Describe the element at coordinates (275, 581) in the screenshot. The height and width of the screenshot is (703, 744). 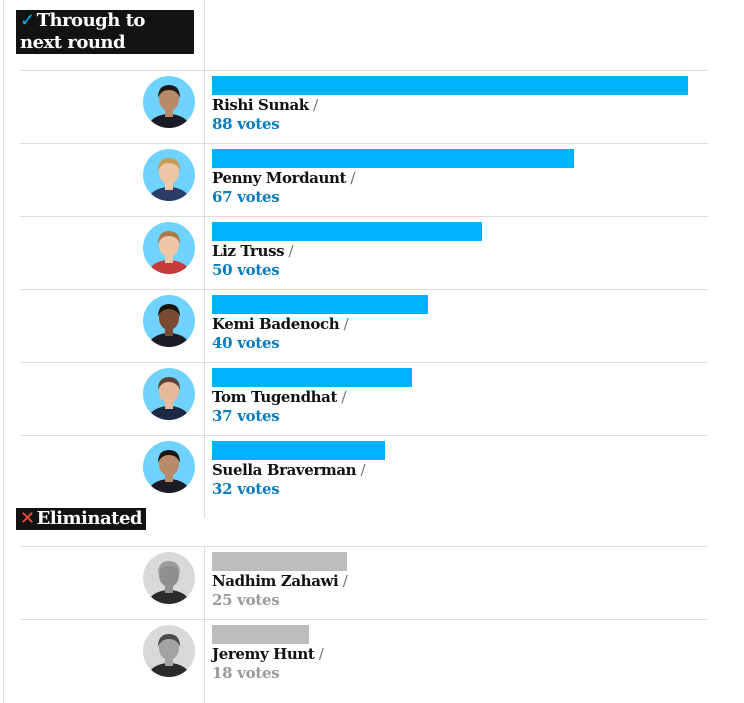
I see `candidate-name-text: Nadhim Zahawi` at that location.